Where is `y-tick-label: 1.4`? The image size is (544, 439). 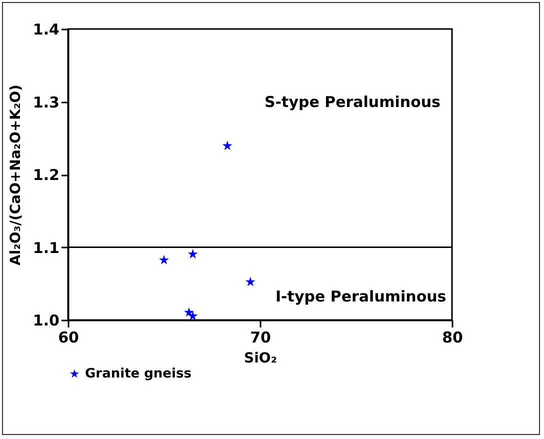 y-tick-label: 1.4 is located at coordinates (46, 29).